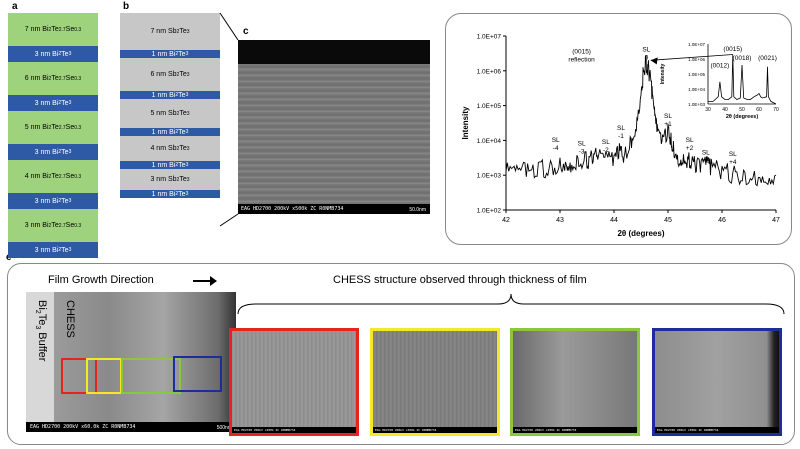  I want to click on zoom-line-bottom, so click(229, 220).